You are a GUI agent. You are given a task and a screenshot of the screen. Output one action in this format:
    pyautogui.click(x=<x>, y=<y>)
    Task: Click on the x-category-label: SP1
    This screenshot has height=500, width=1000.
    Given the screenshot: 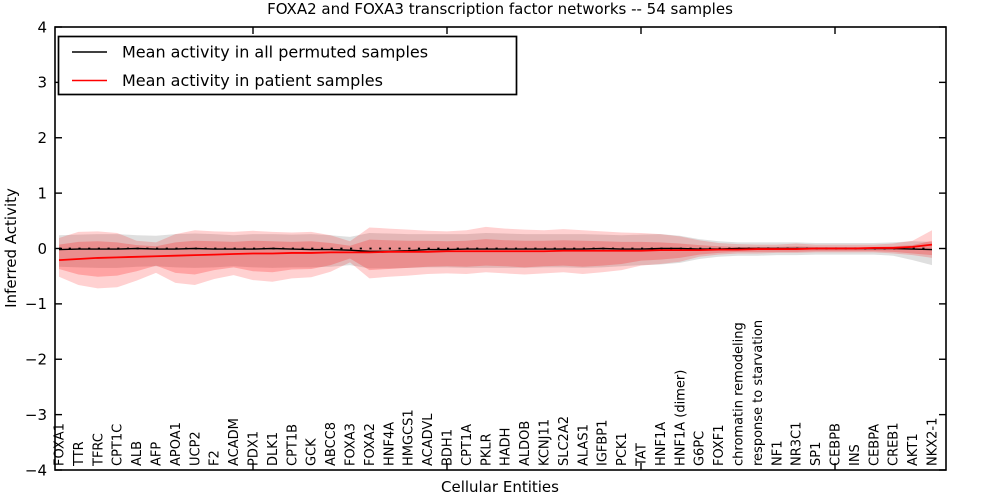 What is the action you would take?
    pyautogui.click(x=816, y=454)
    